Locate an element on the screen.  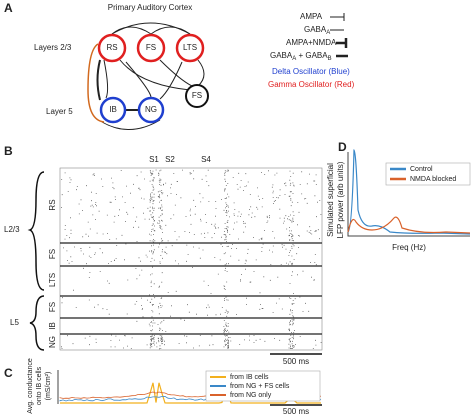
node-label: IB is located at coordinates (113, 109).